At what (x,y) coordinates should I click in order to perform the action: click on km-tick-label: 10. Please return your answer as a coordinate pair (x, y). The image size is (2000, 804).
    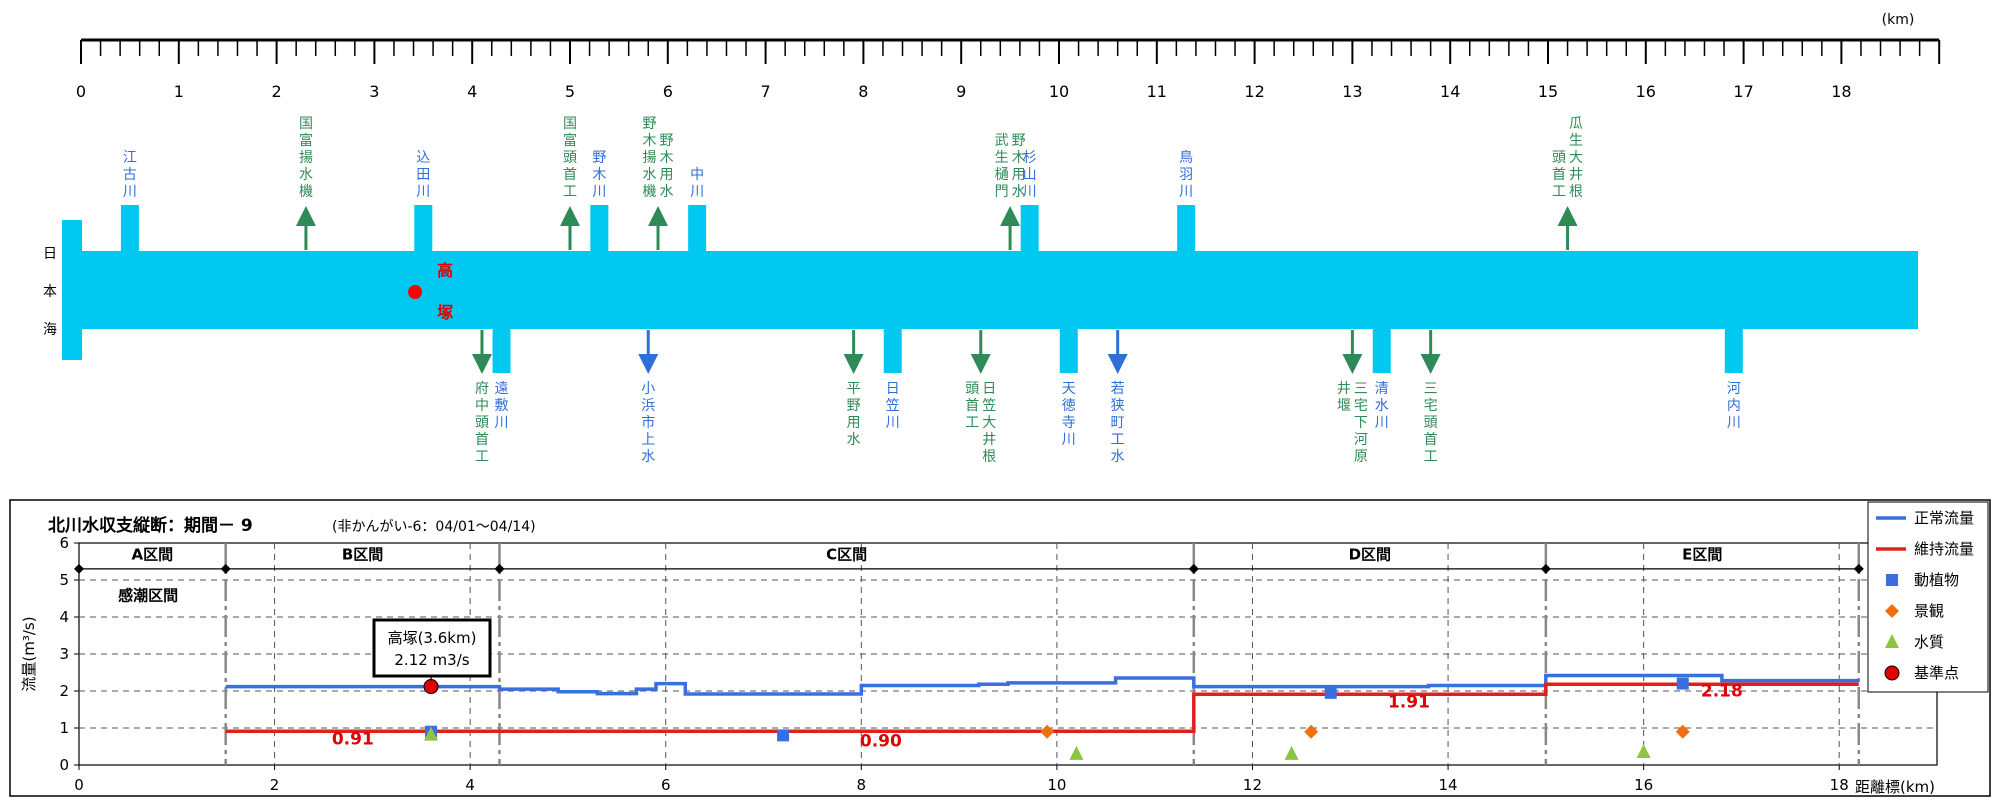
    Looking at the image, I should click on (1059, 91).